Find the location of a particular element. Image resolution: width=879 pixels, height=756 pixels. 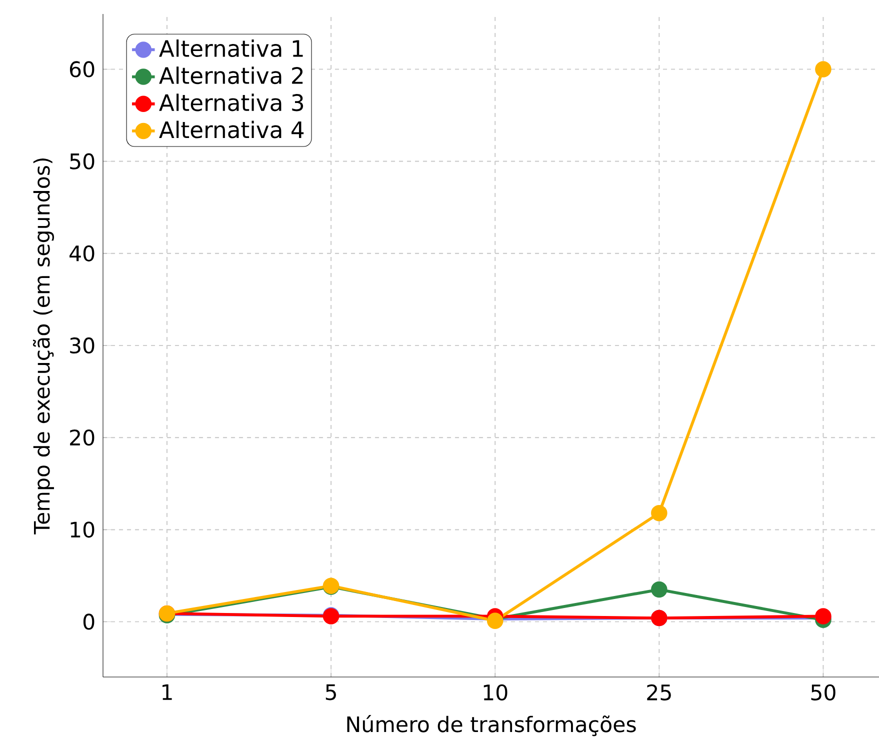

x-tick-label: 25 is located at coordinates (659, 692).